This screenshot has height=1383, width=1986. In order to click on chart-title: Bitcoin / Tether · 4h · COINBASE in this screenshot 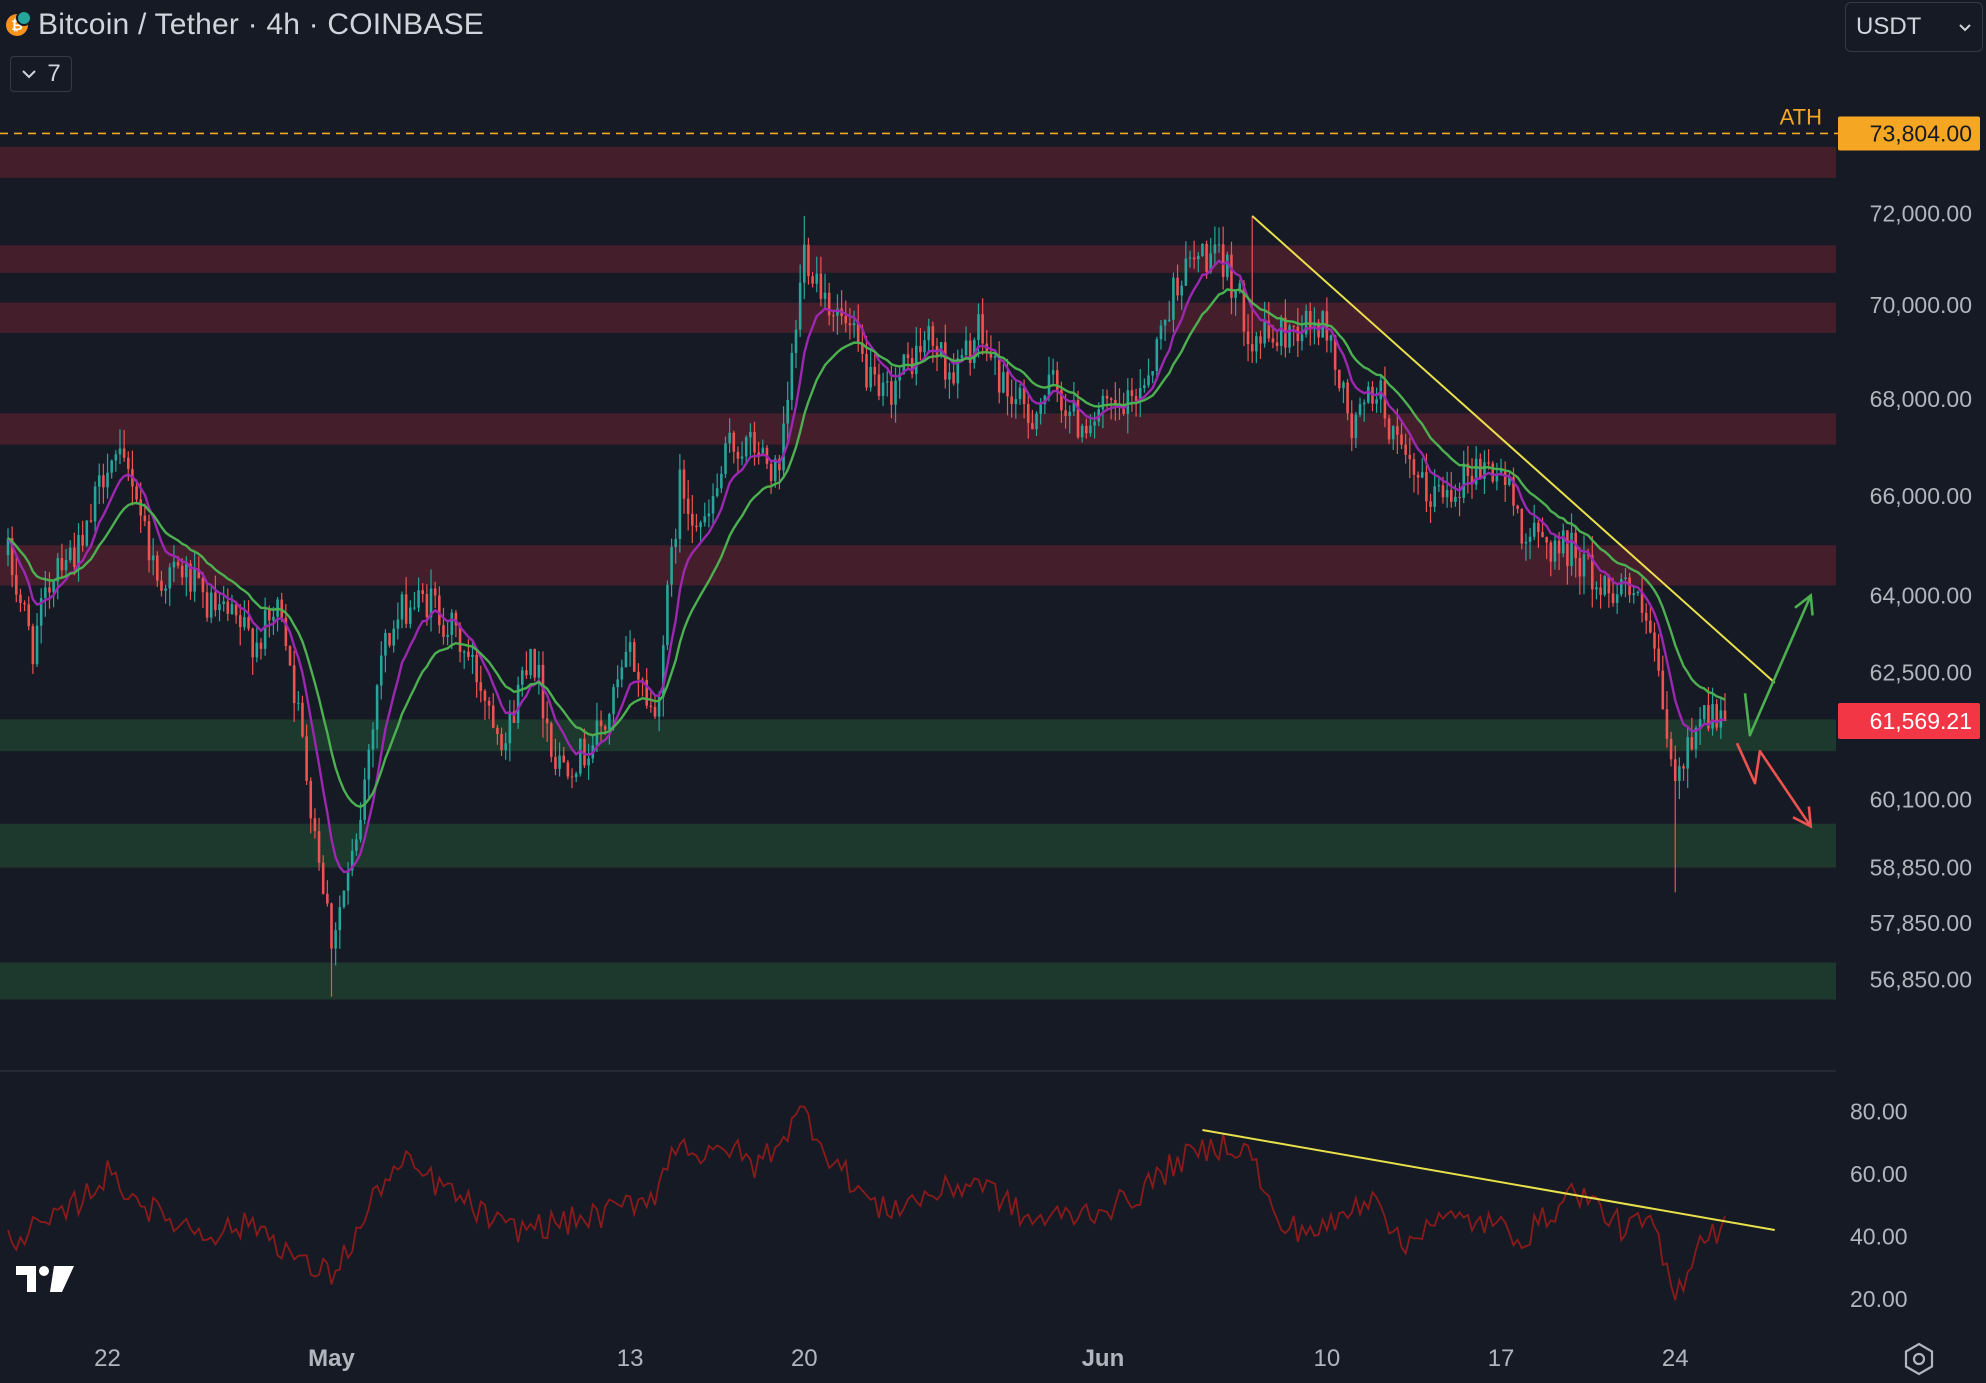, I will do `click(261, 24)`.